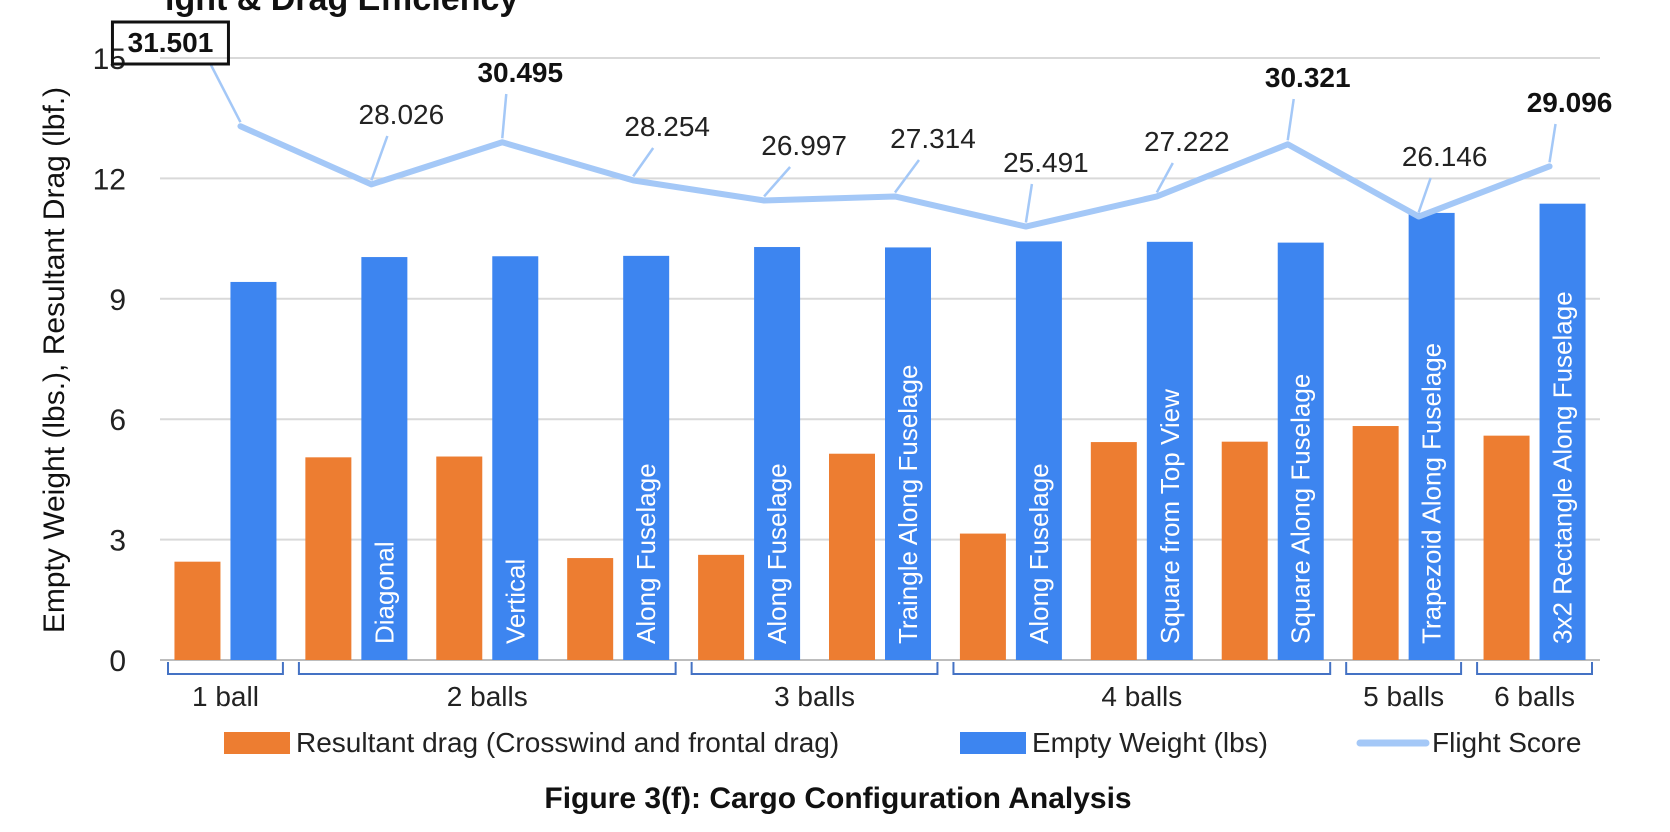  I want to click on bar-inside-label: Vertical, so click(515, 601).